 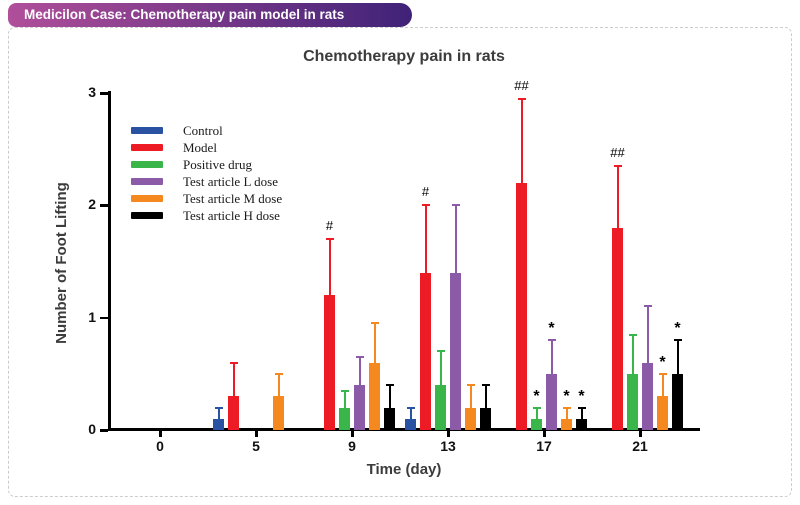 I want to click on significance-test-article-m-dose-day21: *, so click(x=662, y=362).